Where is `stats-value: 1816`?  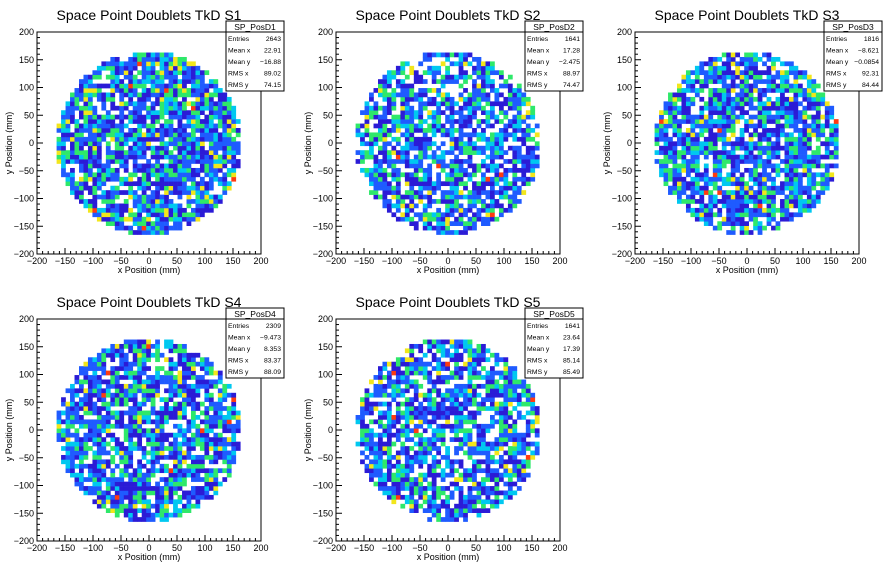 stats-value: 1816 is located at coordinates (871, 39).